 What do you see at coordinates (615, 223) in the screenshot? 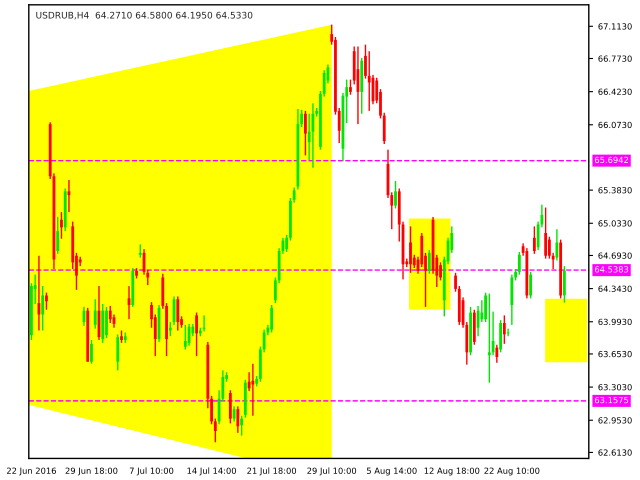
I see `y-tick-label: 65.0330` at bounding box center [615, 223].